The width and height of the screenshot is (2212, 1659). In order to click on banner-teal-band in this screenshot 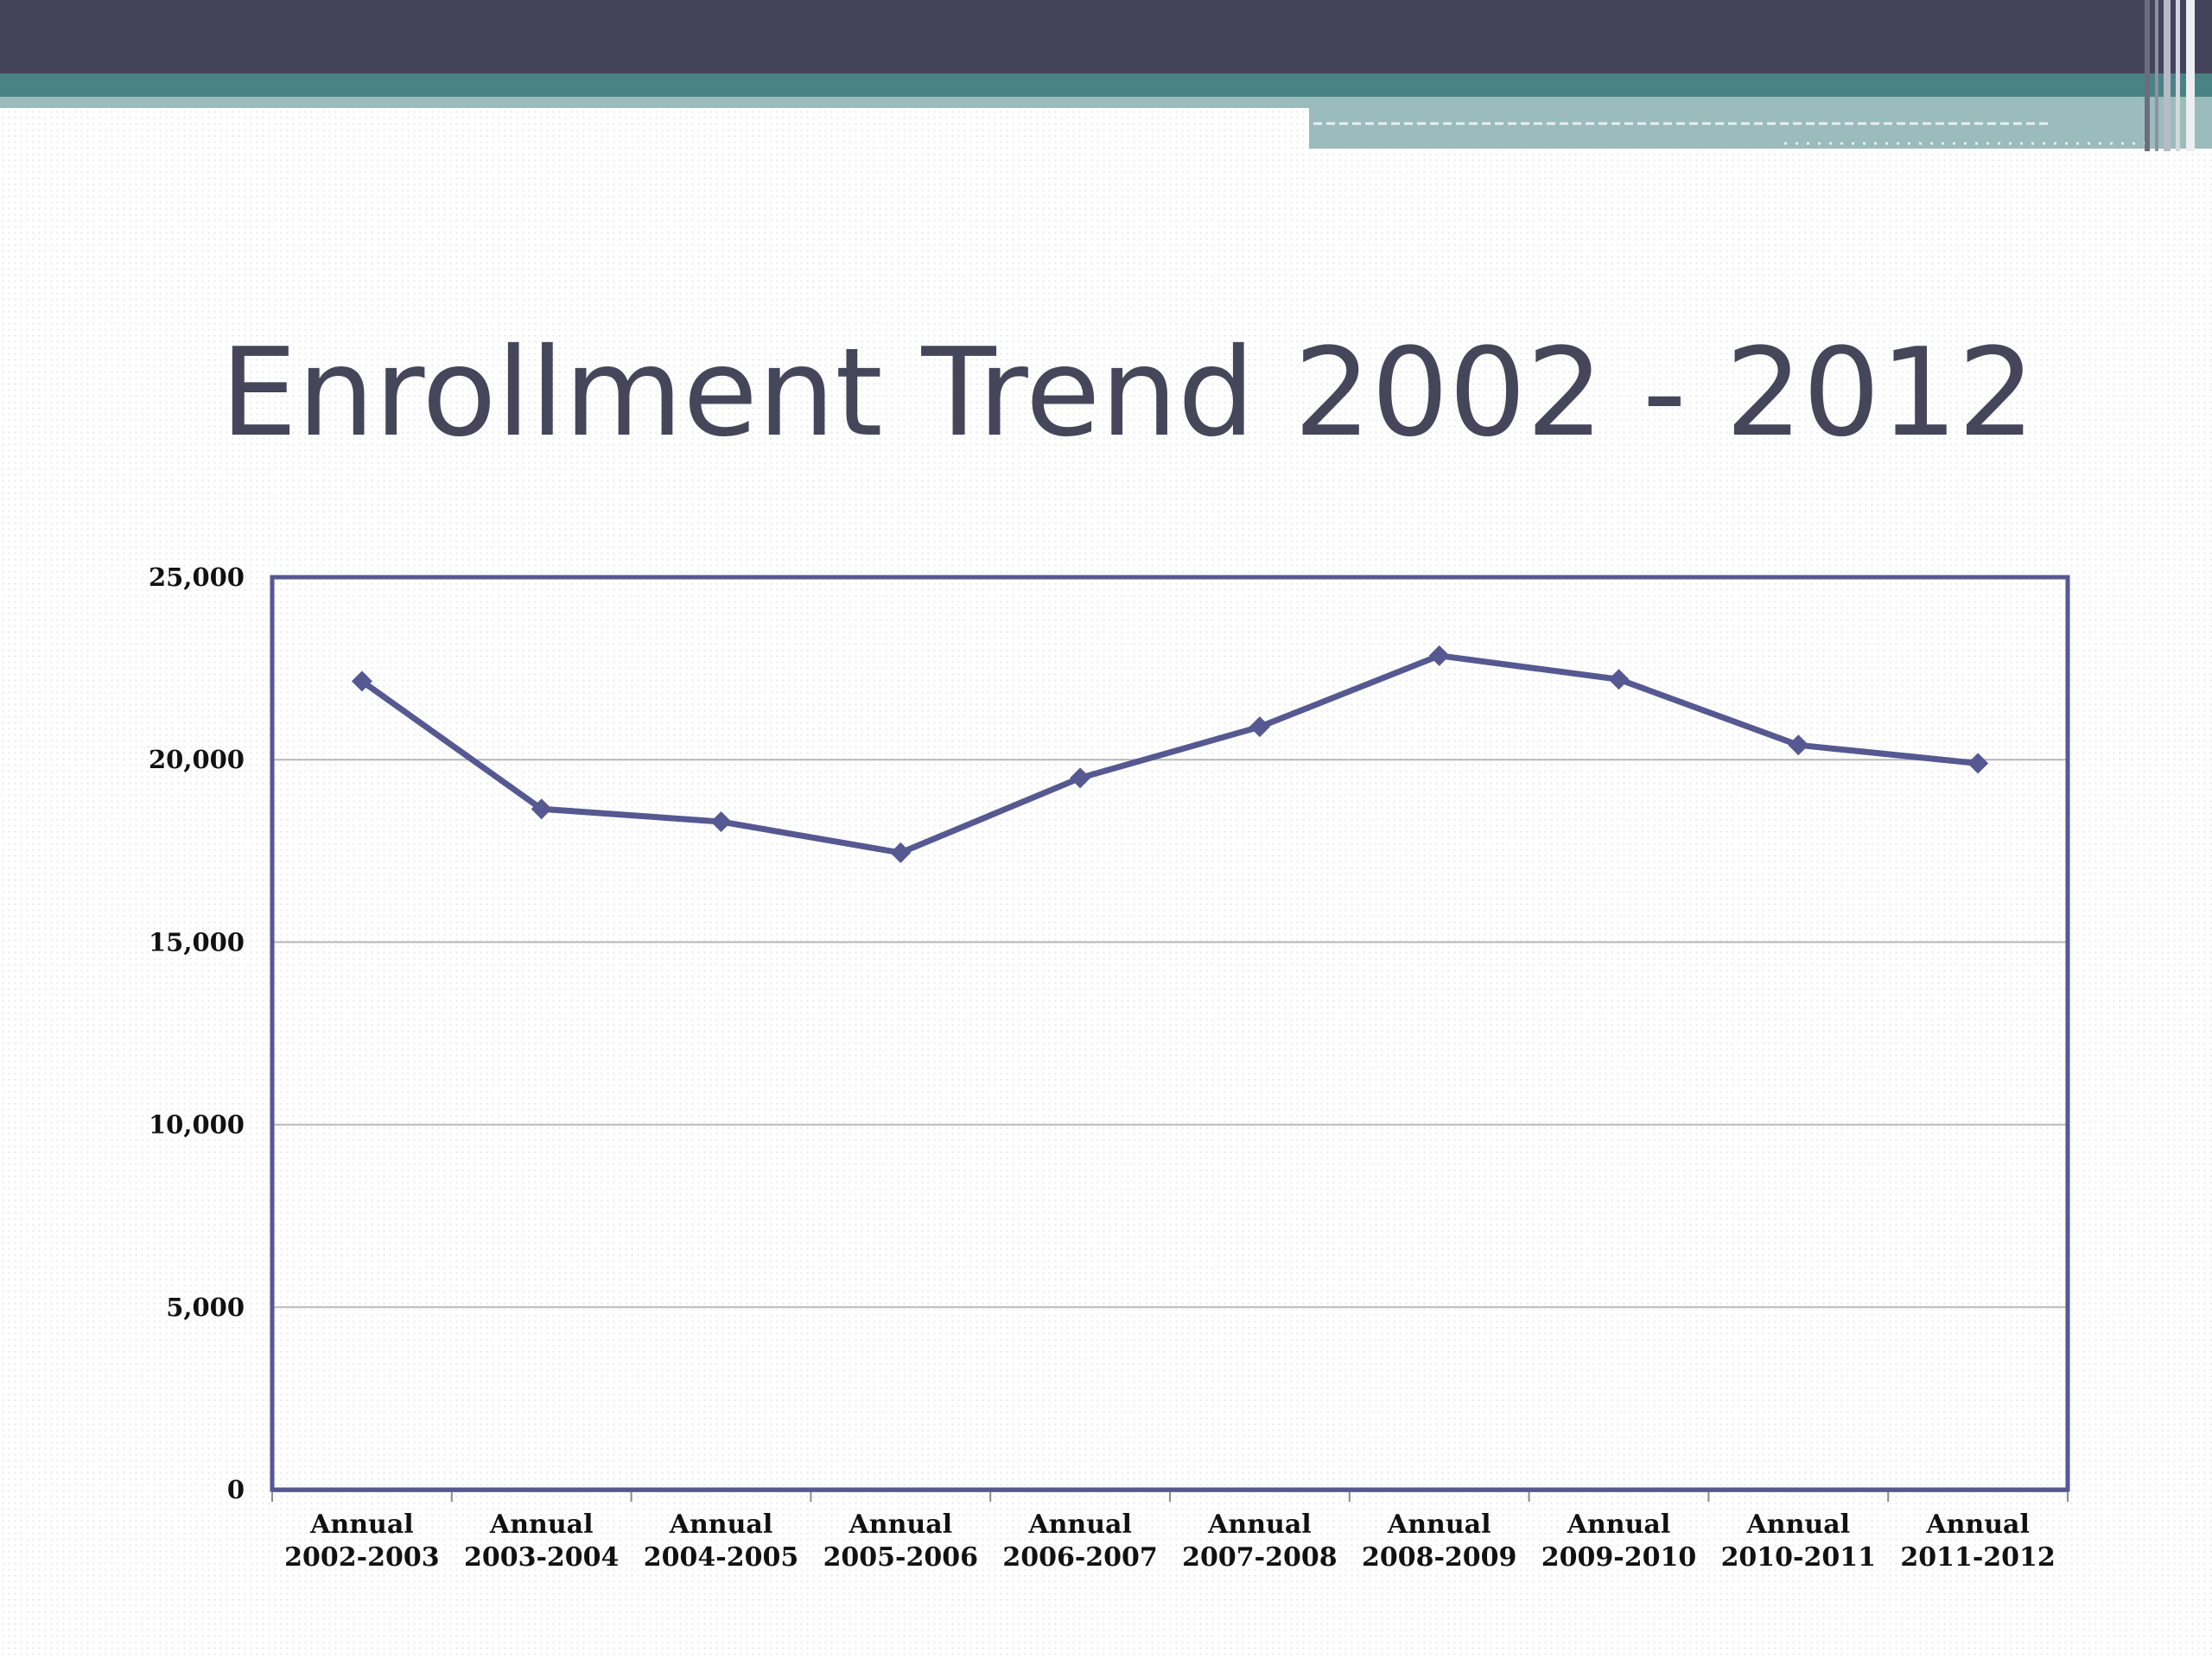, I will do `click(1106, 85)`.